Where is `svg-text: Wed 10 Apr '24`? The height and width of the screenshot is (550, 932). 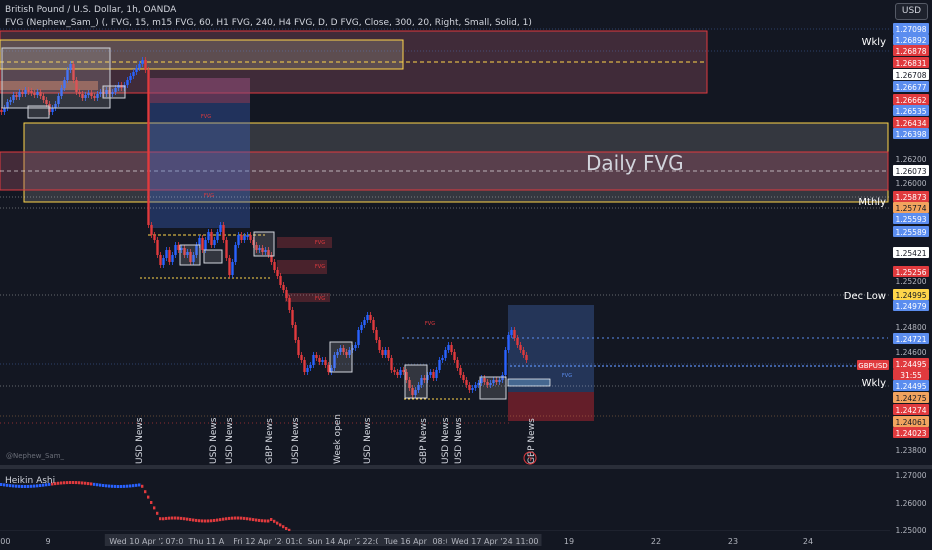
svg-text: Wed 10 Apr '24 is located at coordinates (139, 541).